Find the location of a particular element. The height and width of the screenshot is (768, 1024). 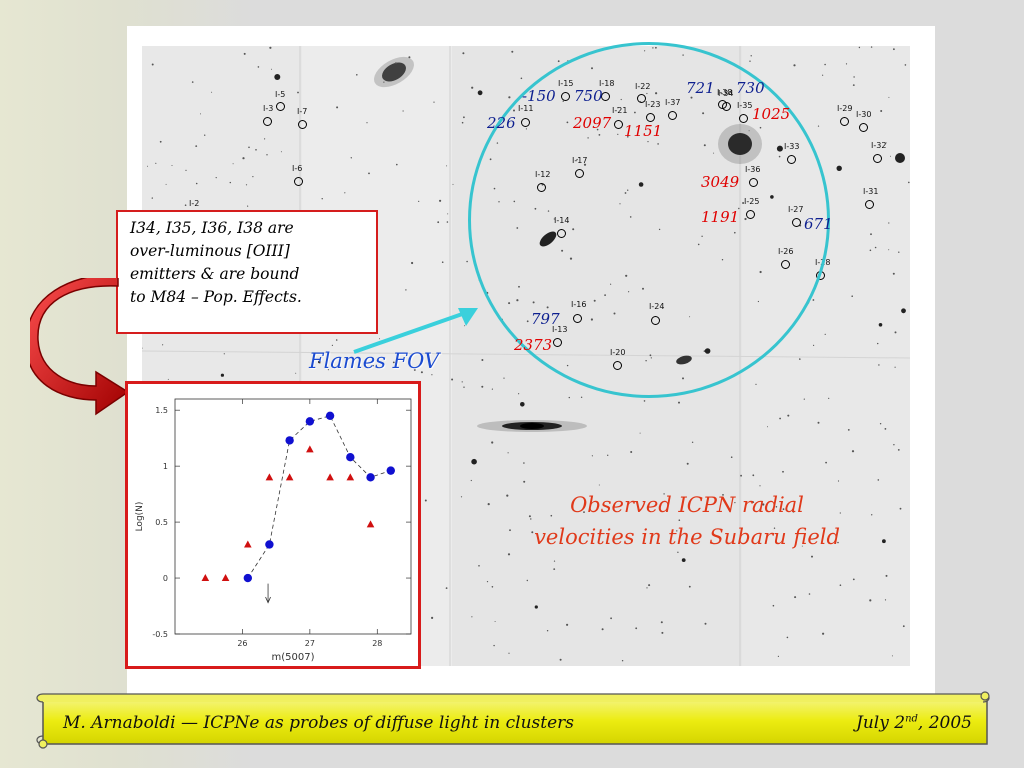

y-tick-label: 1 is located at coordinates (165, 466).